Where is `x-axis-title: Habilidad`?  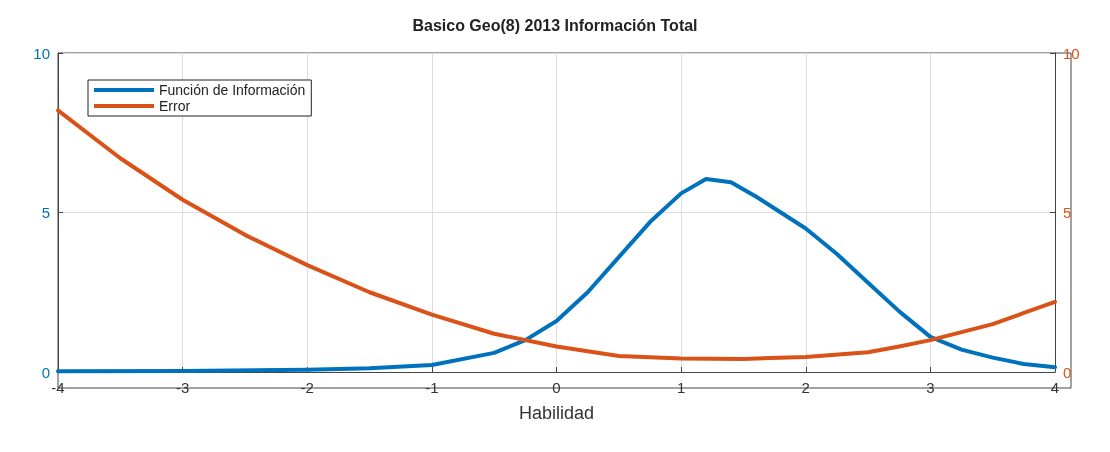
x-axis-title: Habilidad is located at coordinates (556, 413).